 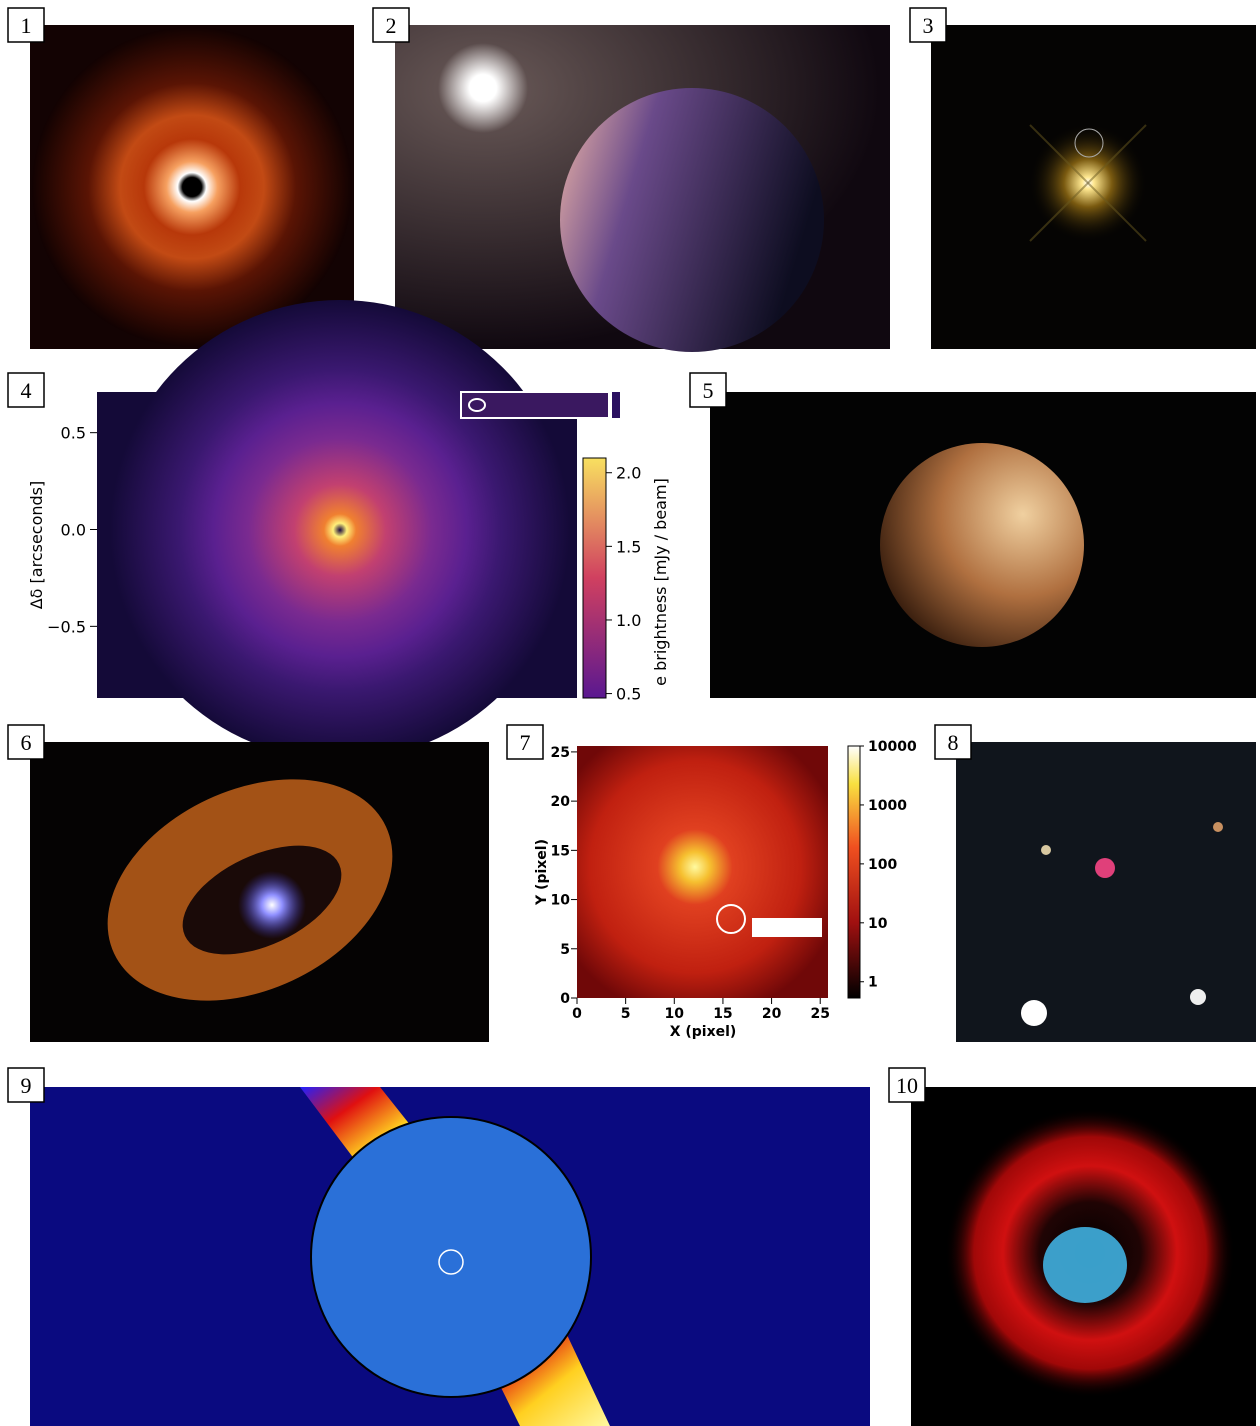 I want to click on y-tick-label: 25, so click(x=560, y=753).